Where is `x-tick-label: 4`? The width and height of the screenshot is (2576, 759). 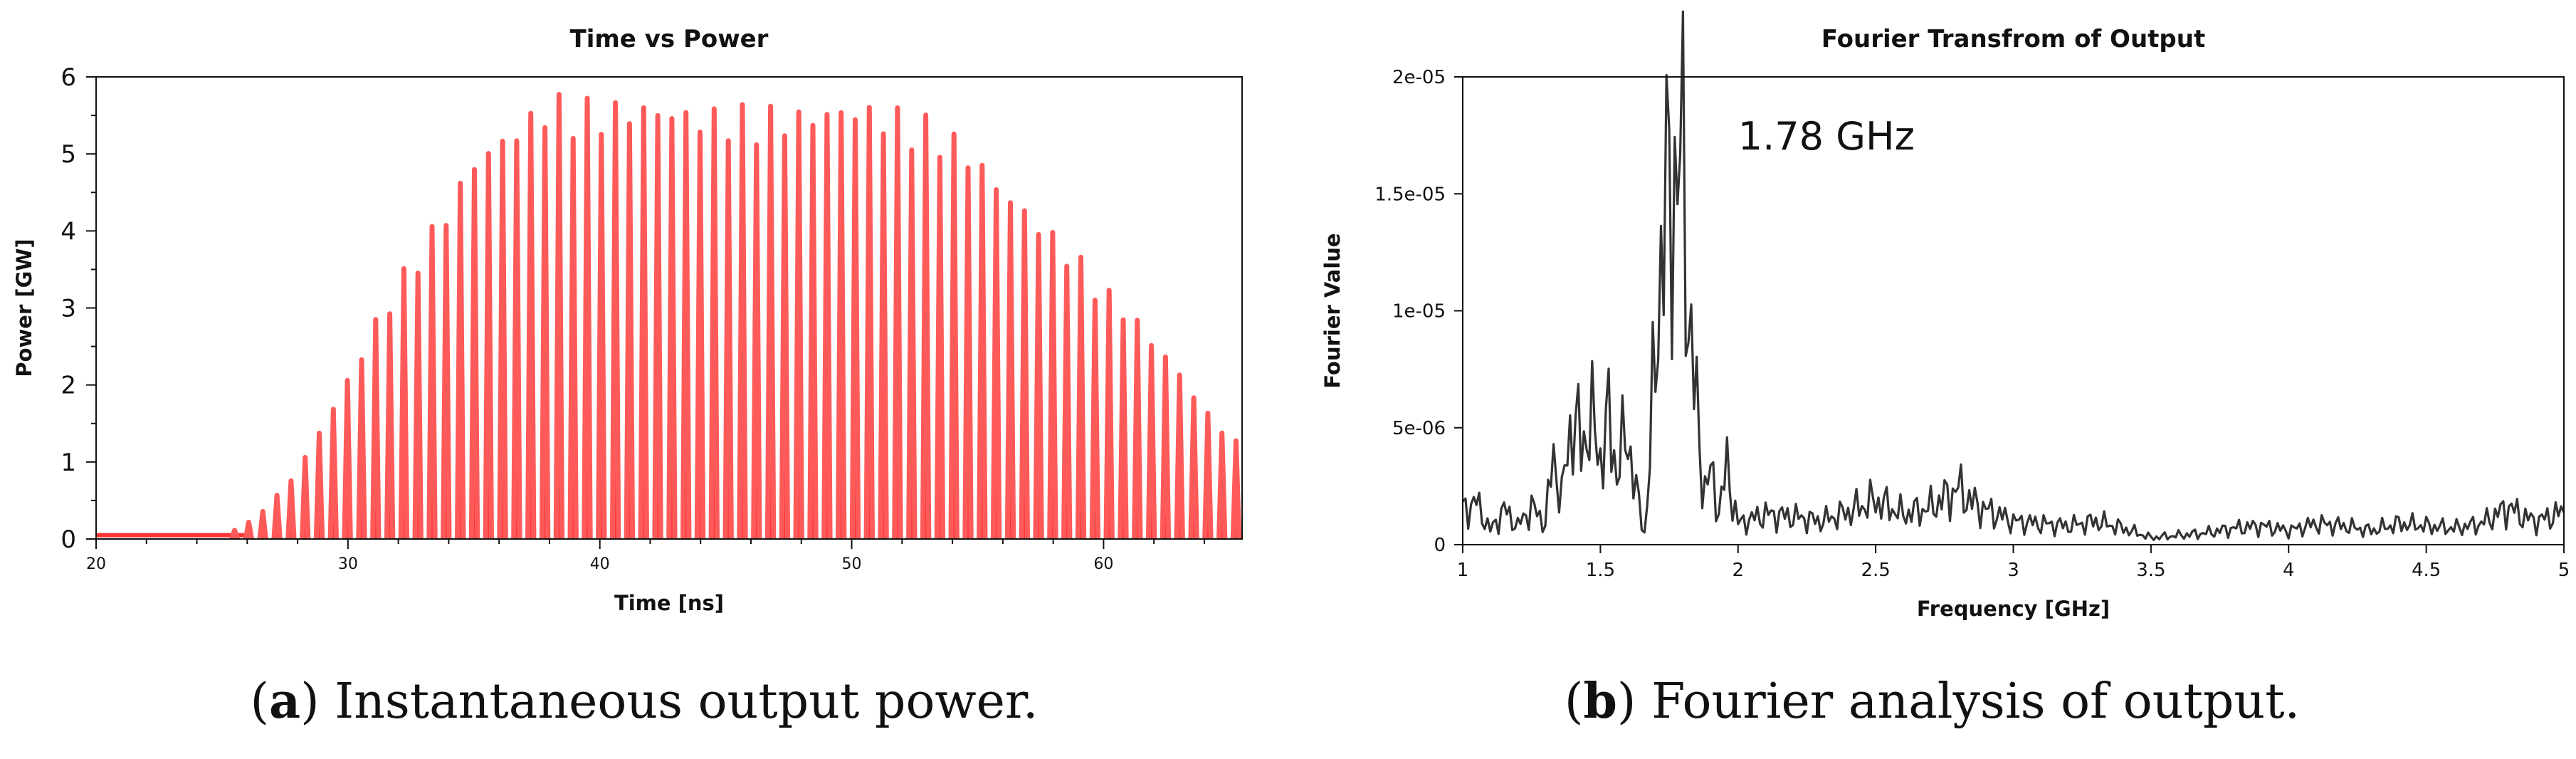
x-tick-label: 4 is located at coordinates (2289, 570).